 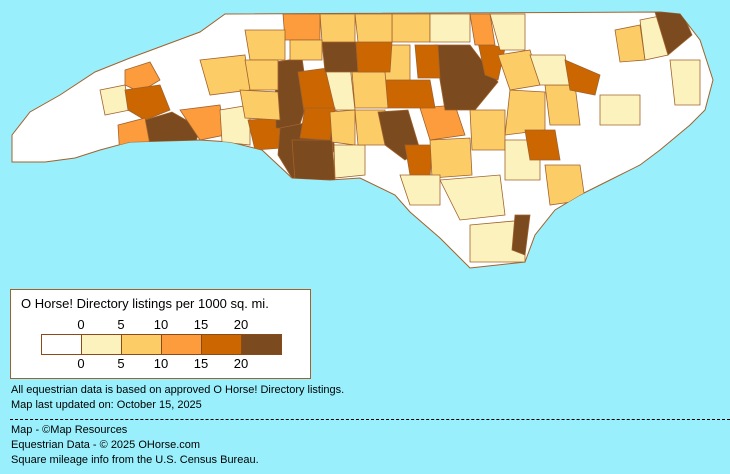 I want to click on map-credit: Map - ©Map Resources, so click(x=69, y=430).